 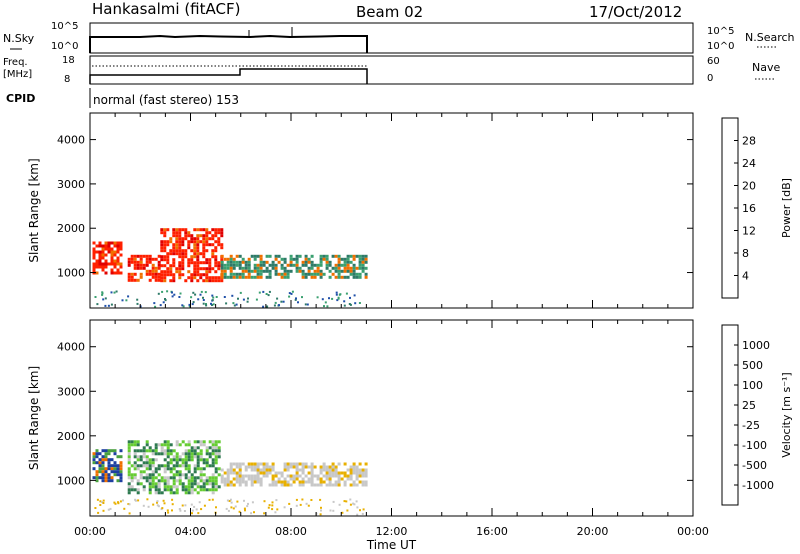 What do you see at coordinates (770, 37) in the screenshot?
I see `nsearch-label: N.Search` at bounding box center [770, 37].